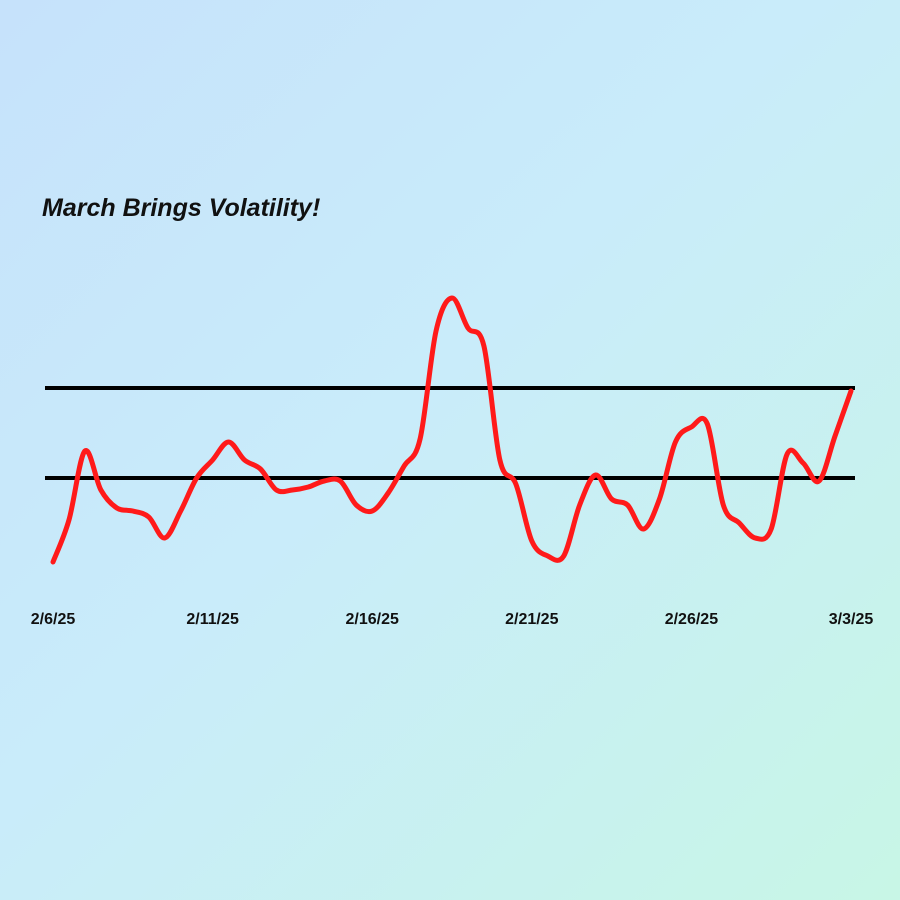  What do you see at coordinates (691, 619) in the screenshot?
I see `x-tick-label: 2/26/25` at bounding box center [691, 619].